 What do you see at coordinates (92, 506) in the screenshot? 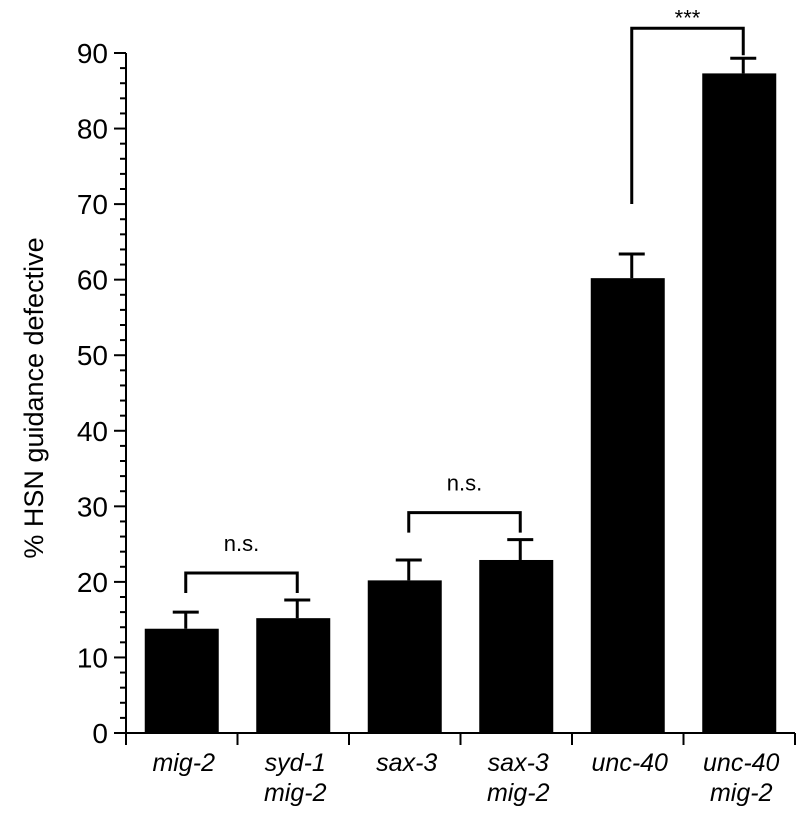
I see `y-tick-label: 30` at bounding box center [92, 506].